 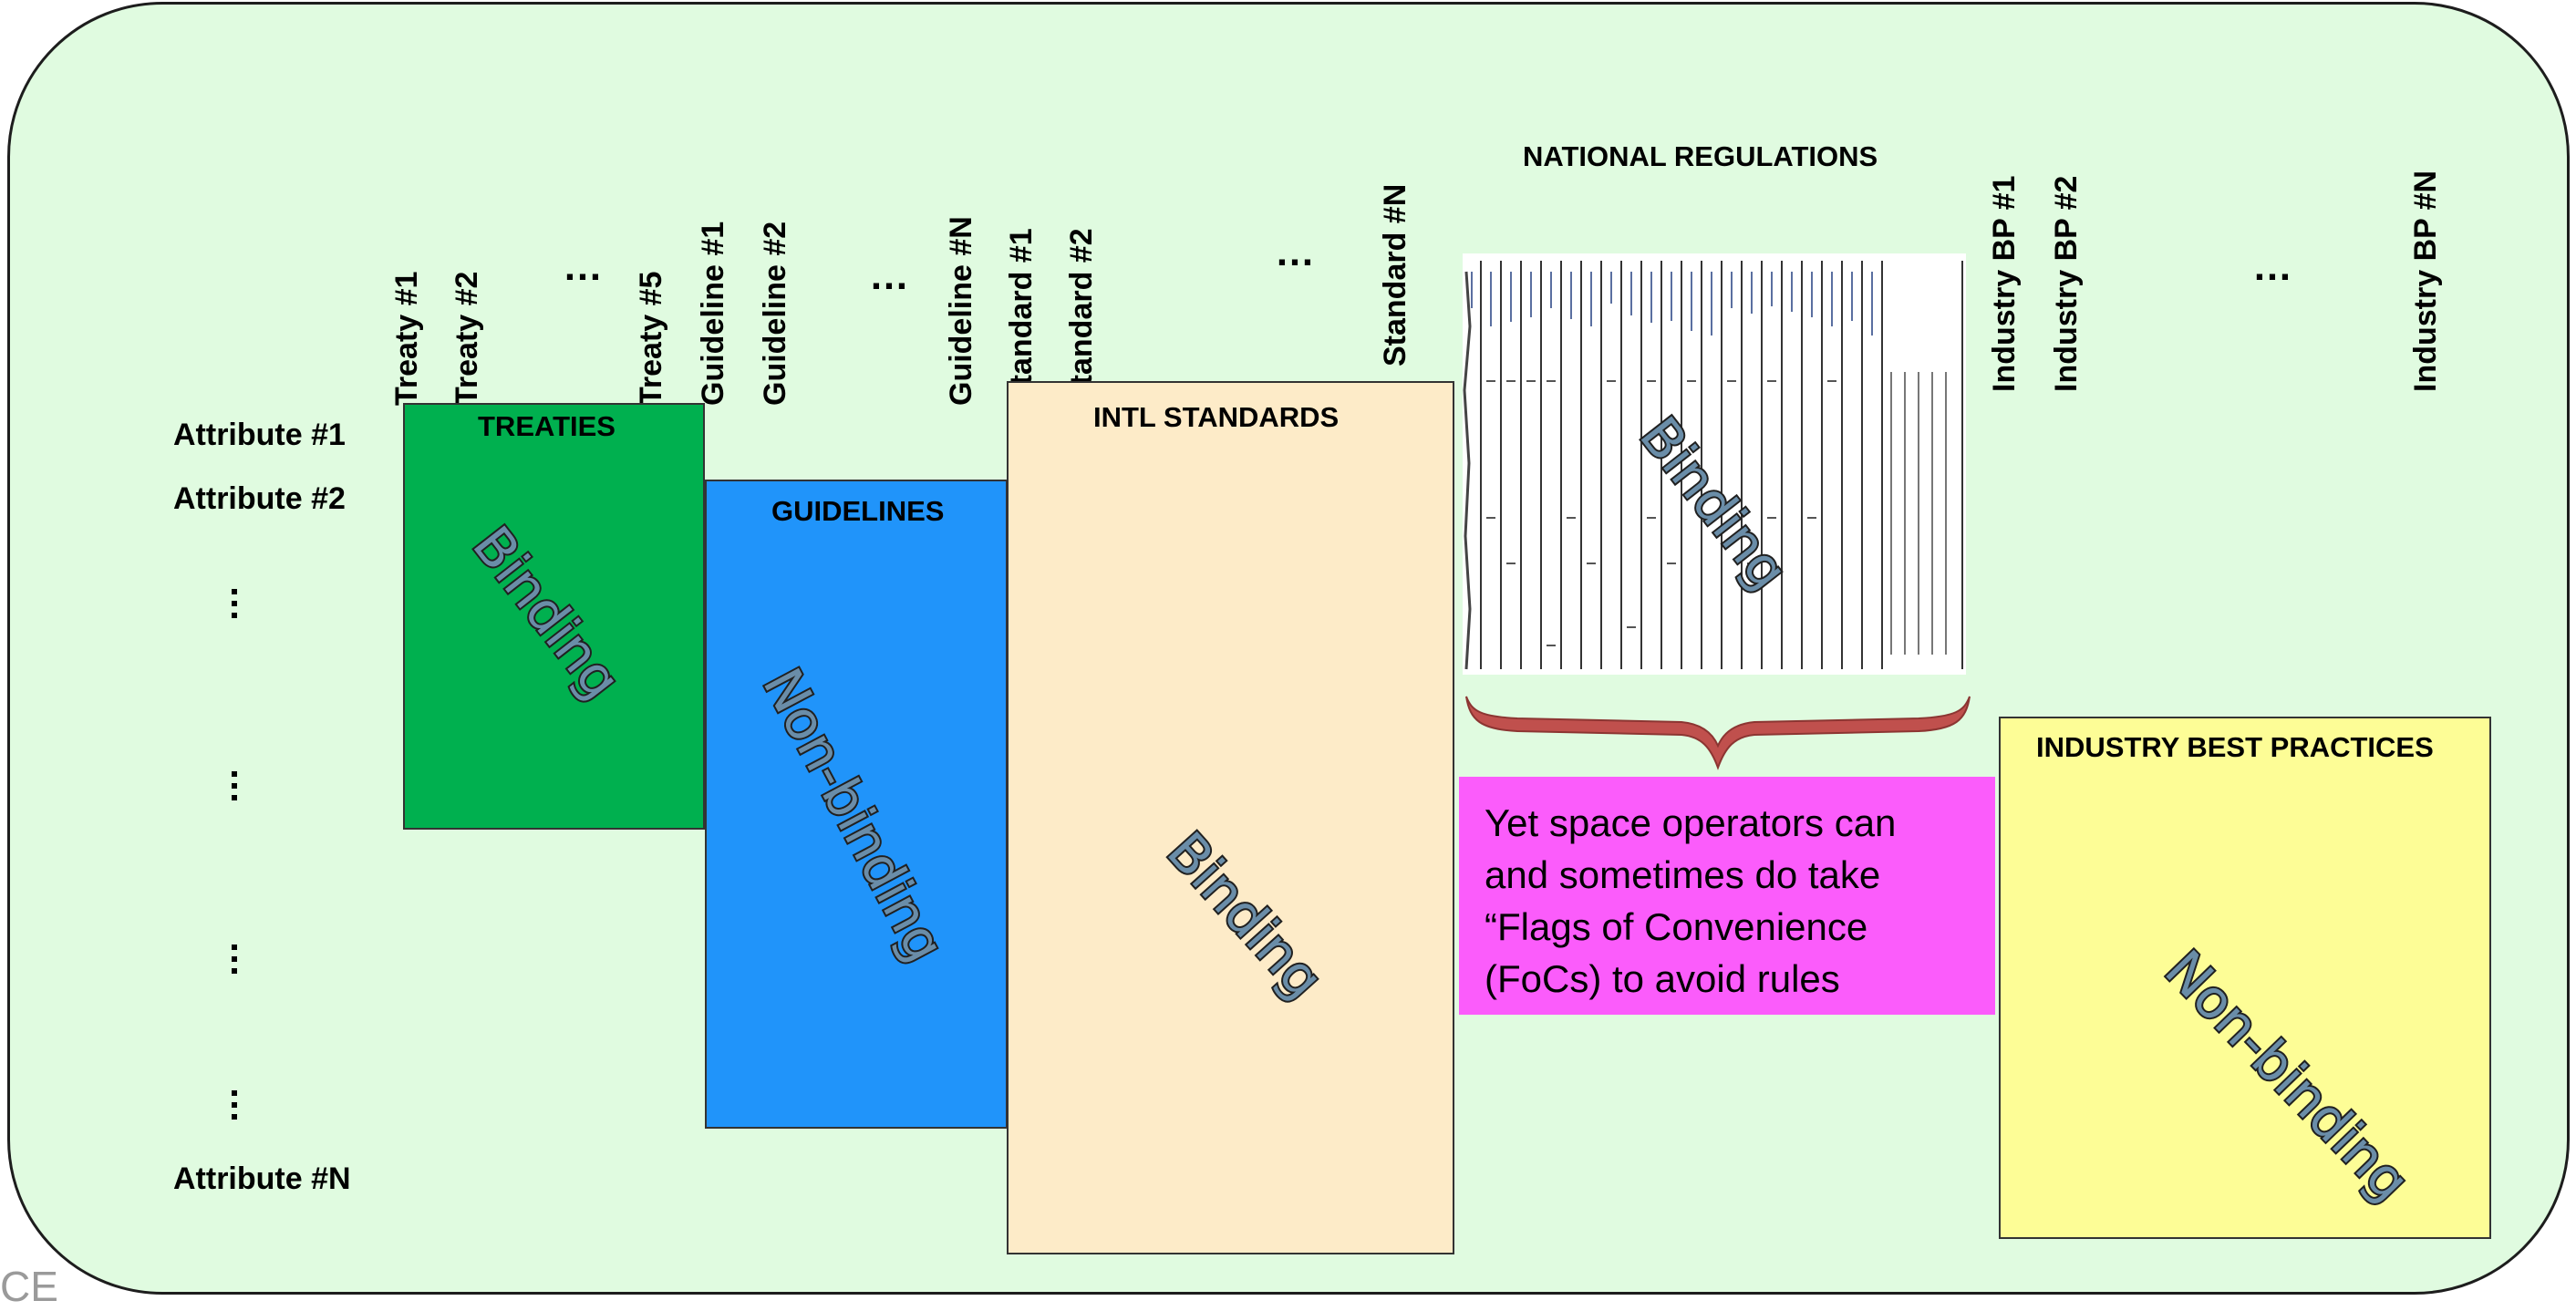 What do you see at coordinates (1395, 274) in the screenshot?
I see `column-label-standard-n: Standard #N` at bounding box center [1395, 274].